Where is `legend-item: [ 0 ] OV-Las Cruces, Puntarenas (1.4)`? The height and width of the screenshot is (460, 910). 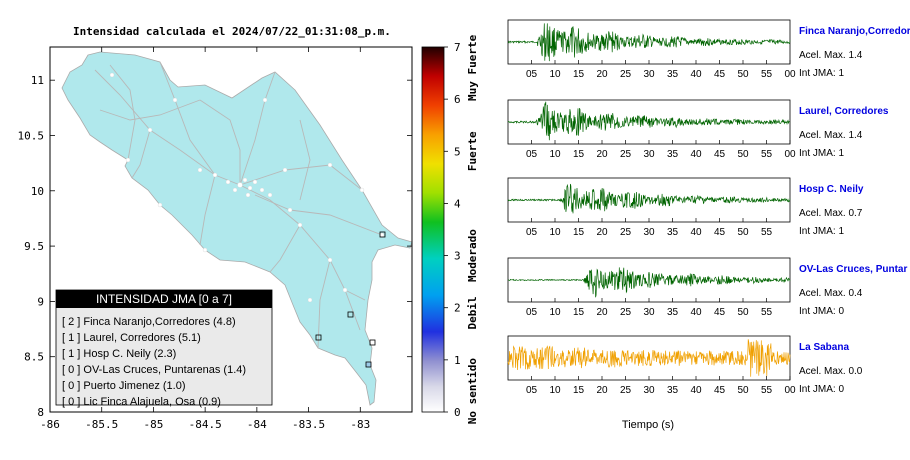 legend-item: [ 0 ] OV-Las Cruces, Puntarenas (1.4) is located at coordinates (154, 370).